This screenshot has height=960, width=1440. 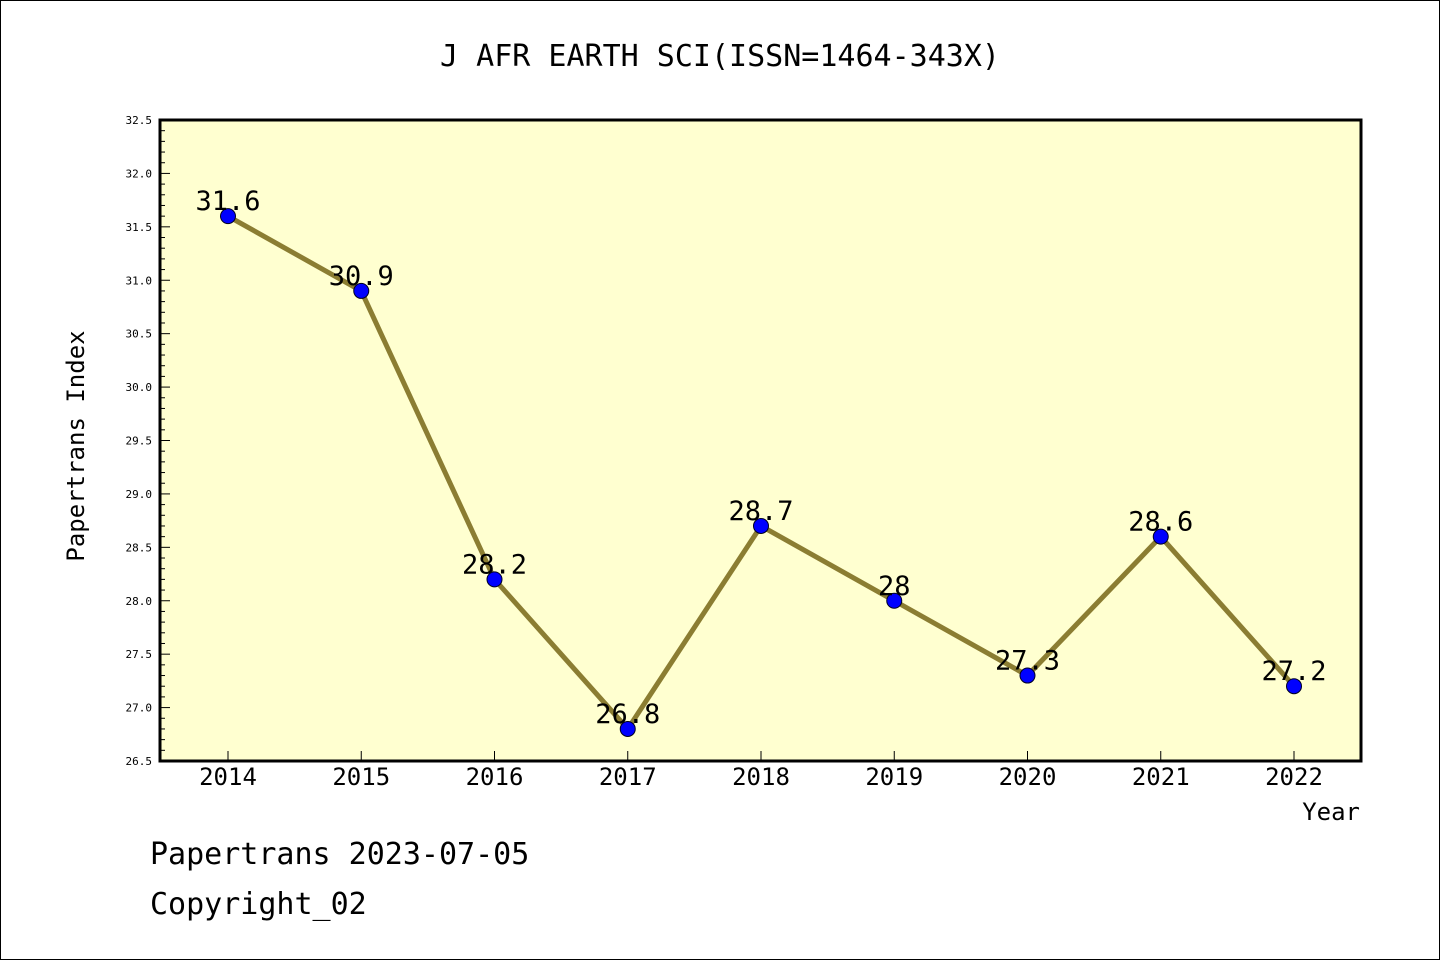 I want to click on y-tick-label: 30.0, so click(x=139, y=387).